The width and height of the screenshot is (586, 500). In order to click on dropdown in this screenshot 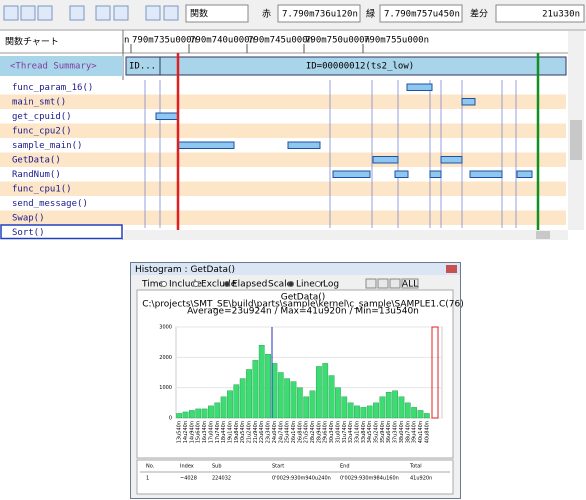, I will do `click(217, 13)`.